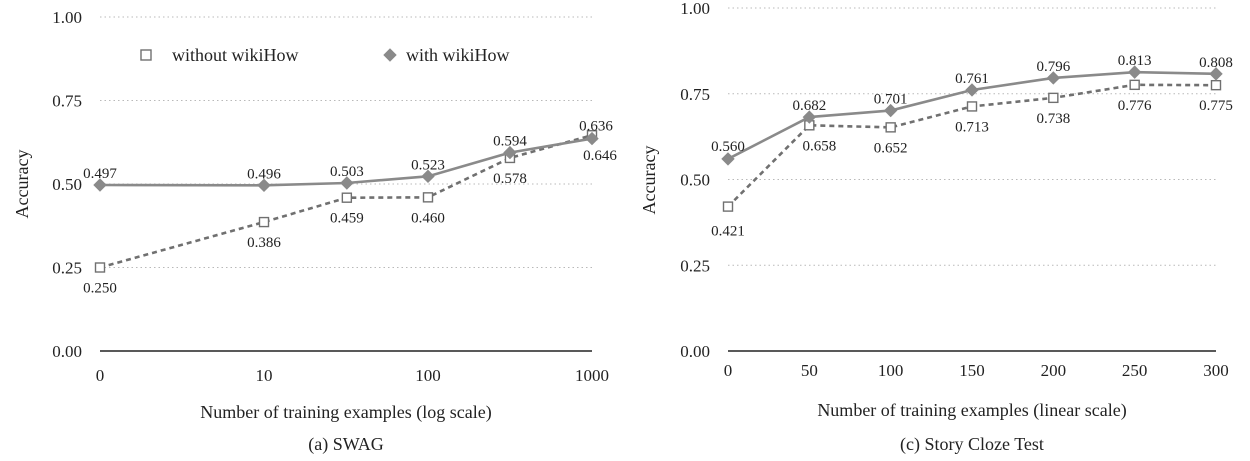 The image size is (1250, 461). What do you see at coordinates (264, 174) in the screenshot?
I see `data-label: 0.496` at bounding box center [264, 174].